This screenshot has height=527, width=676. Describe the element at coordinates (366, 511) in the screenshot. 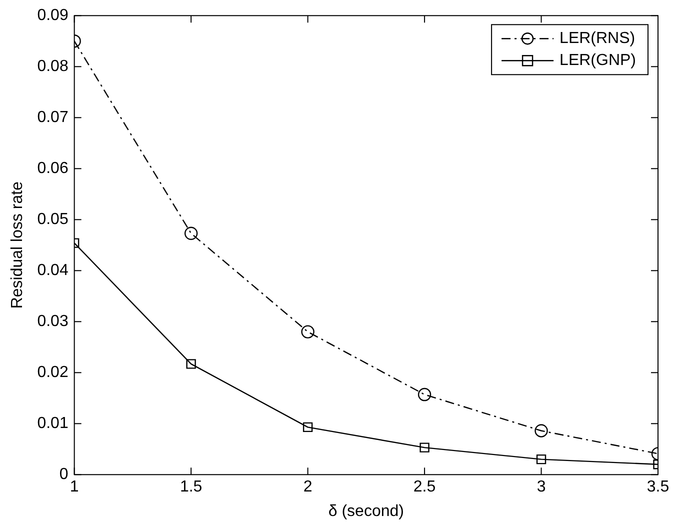

I see `x-axis-title: δ (second)` at that location.